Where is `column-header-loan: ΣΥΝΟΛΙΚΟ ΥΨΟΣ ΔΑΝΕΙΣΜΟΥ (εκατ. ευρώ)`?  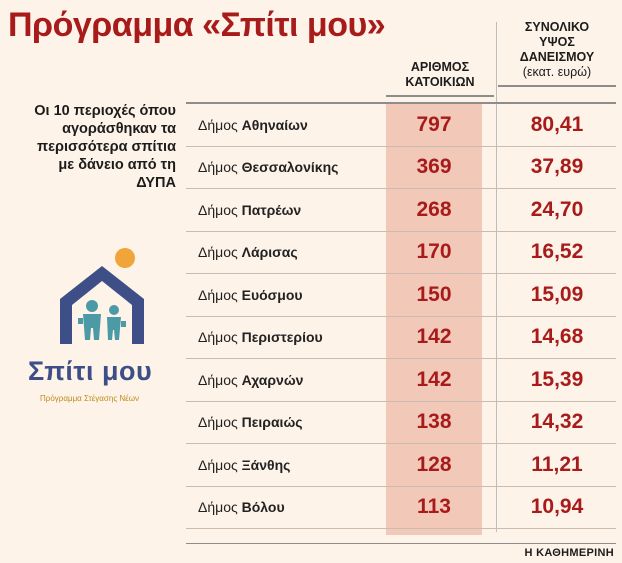
column-header-loan: ΣΥΝΟΛΙΚΟ ΥΨΟΣ ΔΑΝΕΙΣΜΟΥ (εκατ. ευρώ) is located at coordinates (557, 53).